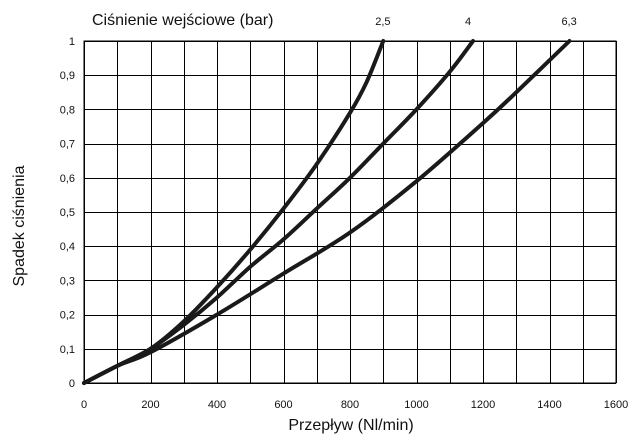 Image resolution: width=632 pixels, height=437 pixels. I want to click on x-tick-label: 400, so click(217, 405).